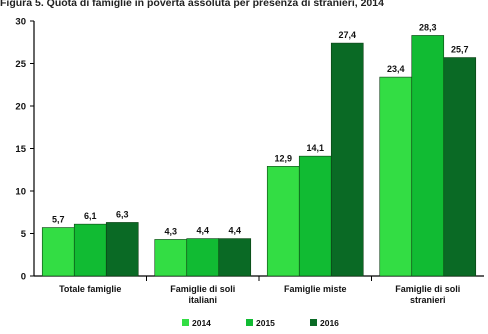  What do you see at coordinates (122, 214) in the screenshot?
I see `data-label: 6,3` at bounding box center [122, 214].